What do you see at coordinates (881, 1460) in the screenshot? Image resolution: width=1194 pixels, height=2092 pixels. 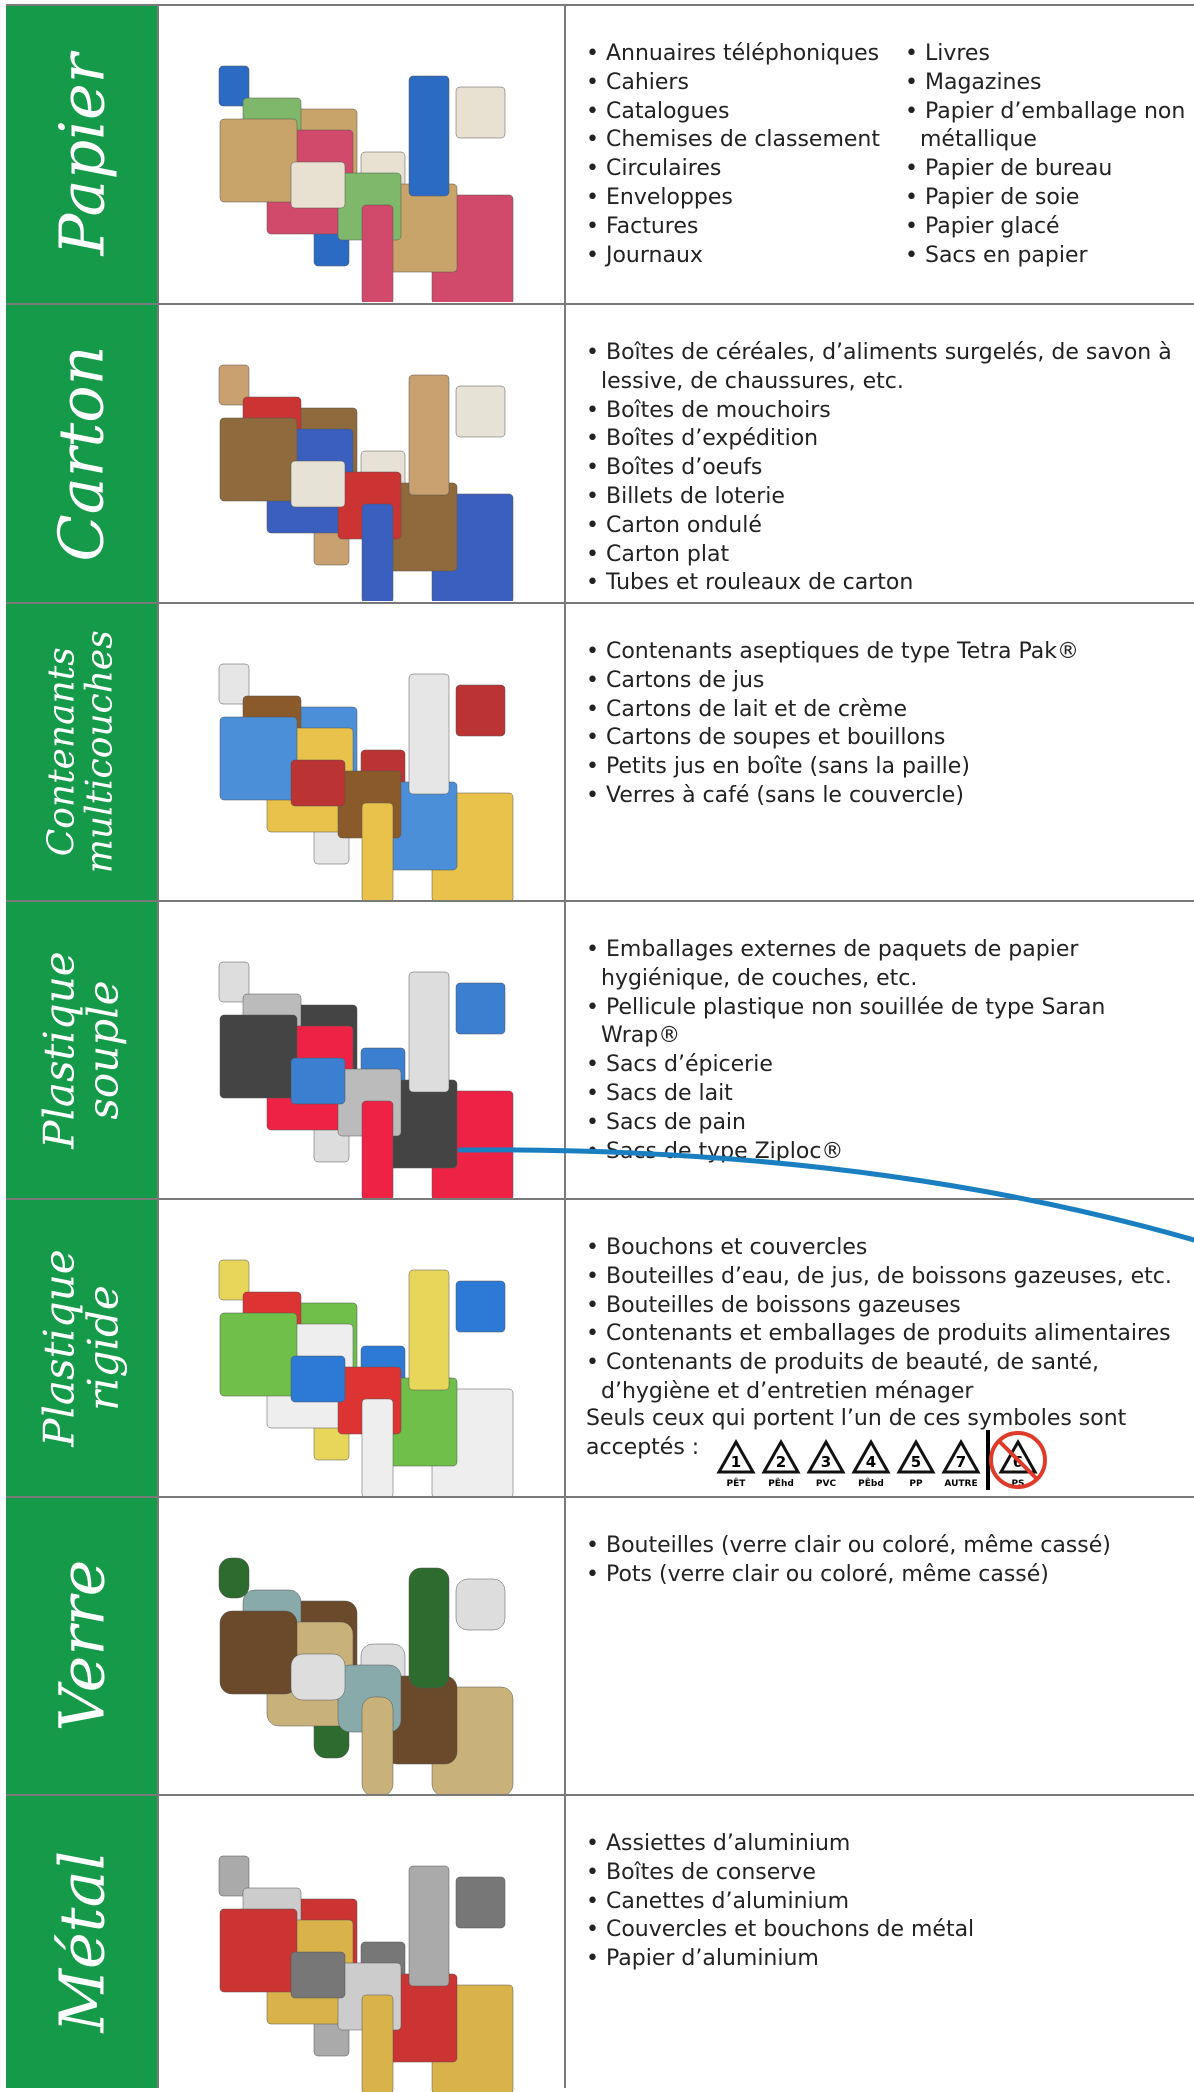 I see `resin-symbols: 1PÊT2PÊhd3PVC4PÊbd5PP7AUTRE6PS` at bounding box center [881, 1460].